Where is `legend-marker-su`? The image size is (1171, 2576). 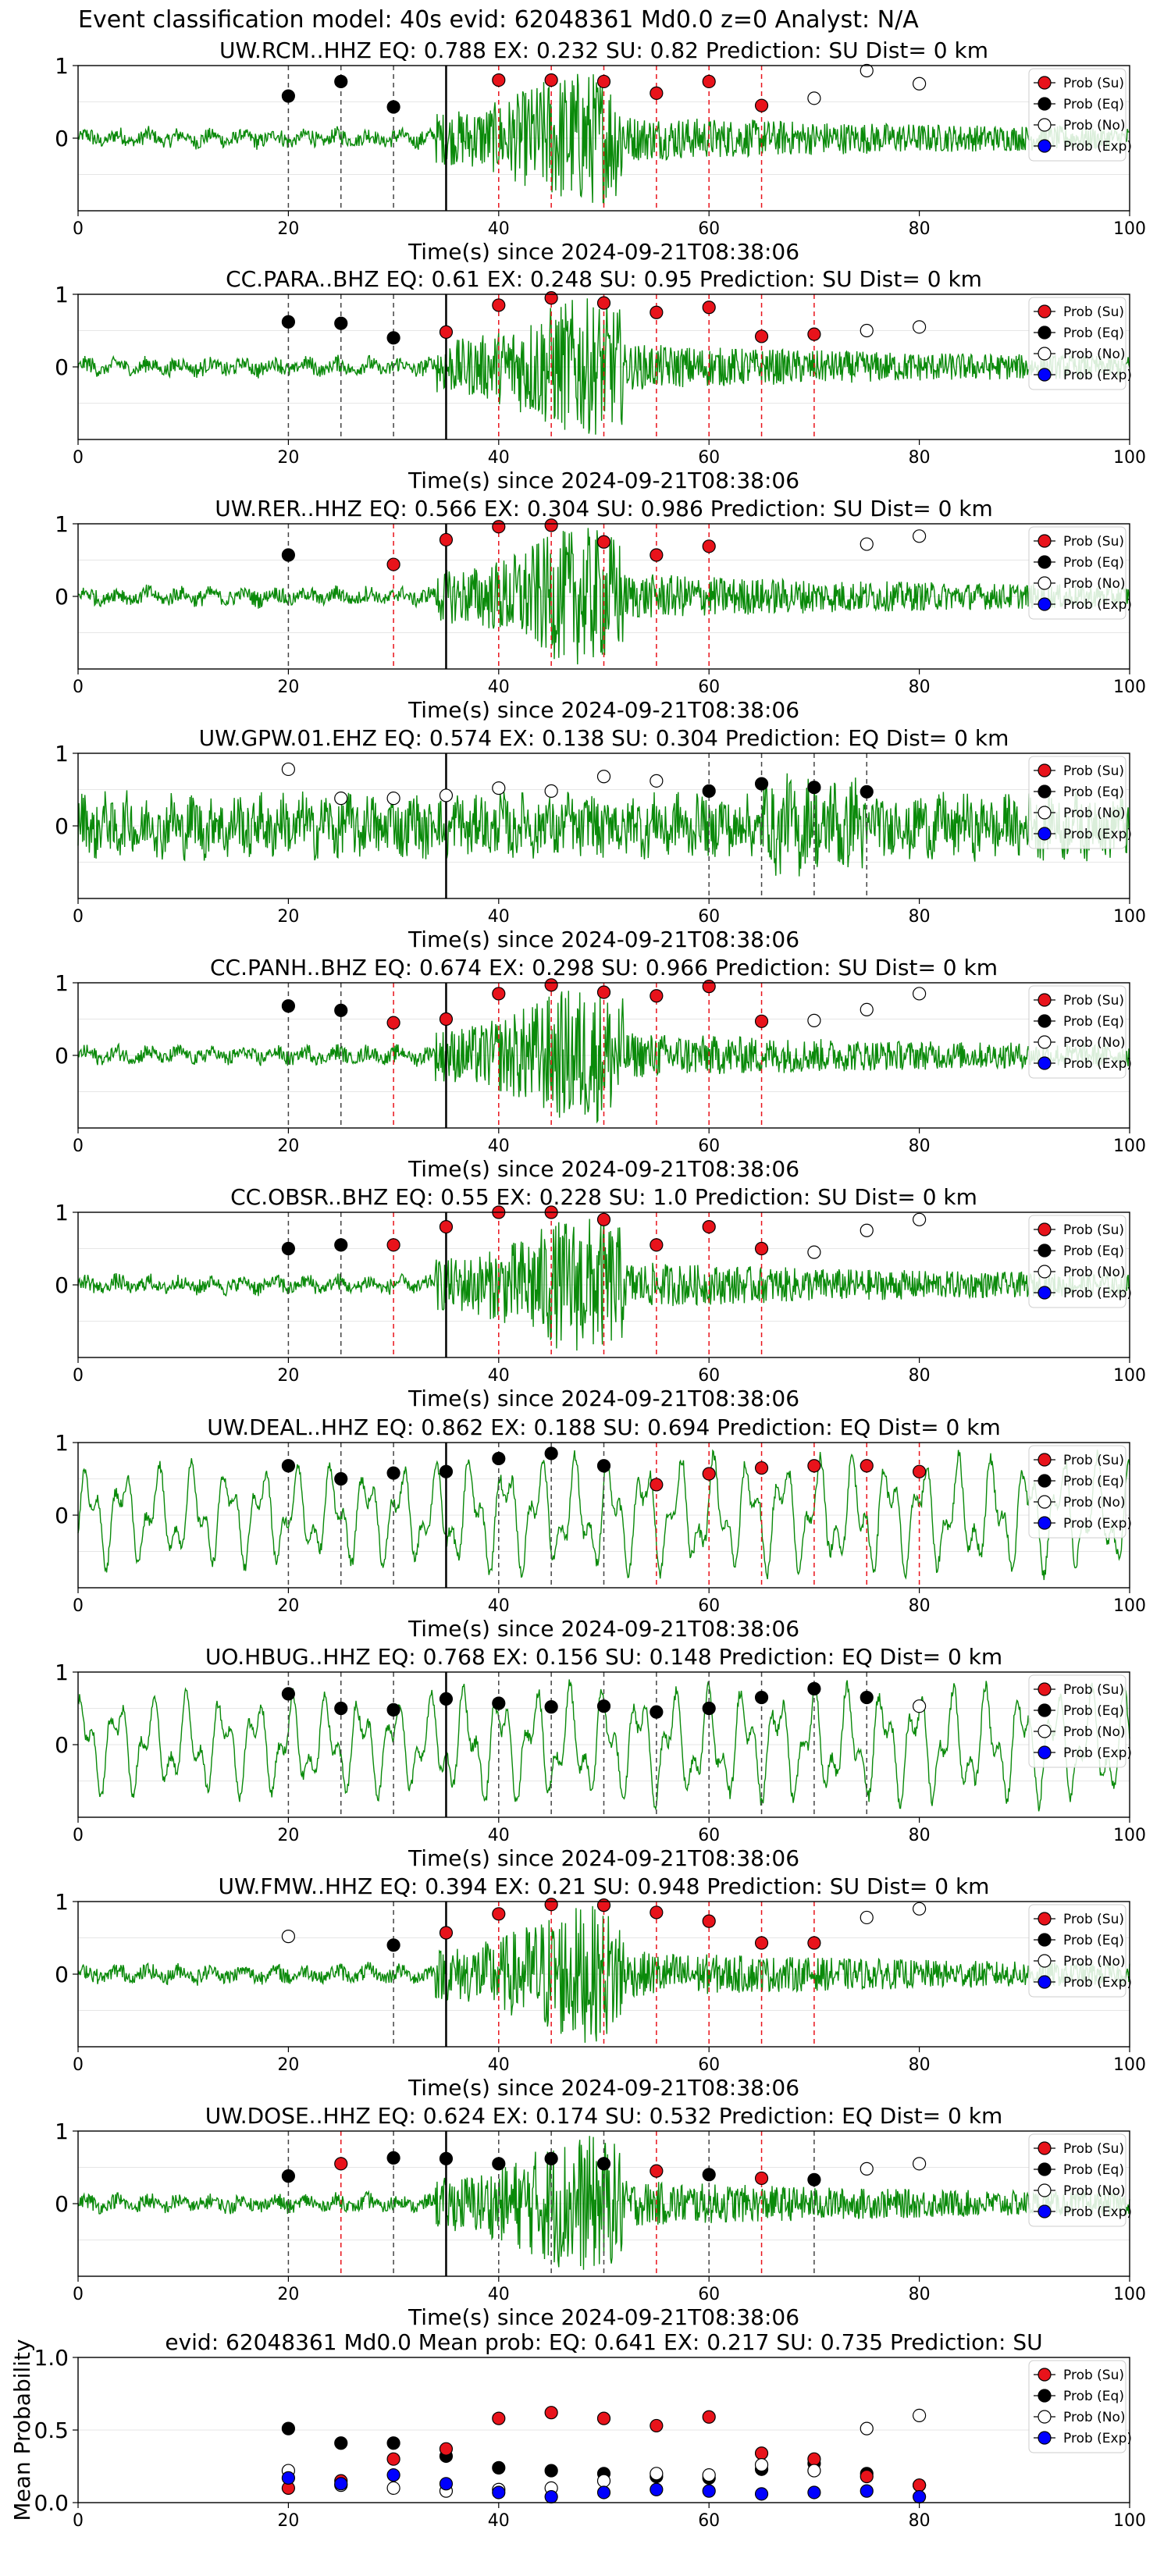 legend-marker-su is located at coordinates (1045, 1689).